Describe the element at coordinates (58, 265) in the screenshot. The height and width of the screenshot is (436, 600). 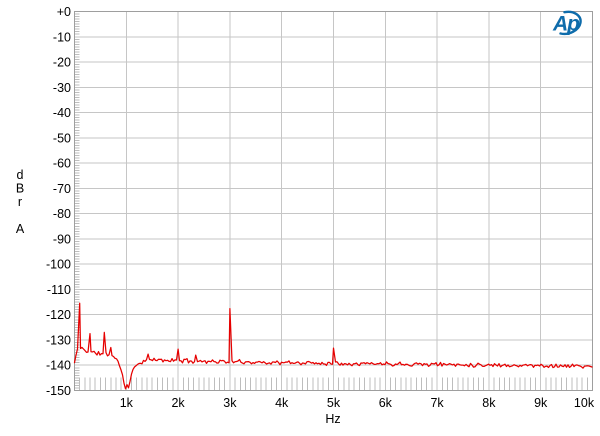
I see `y-tick-label: -100` at that location.